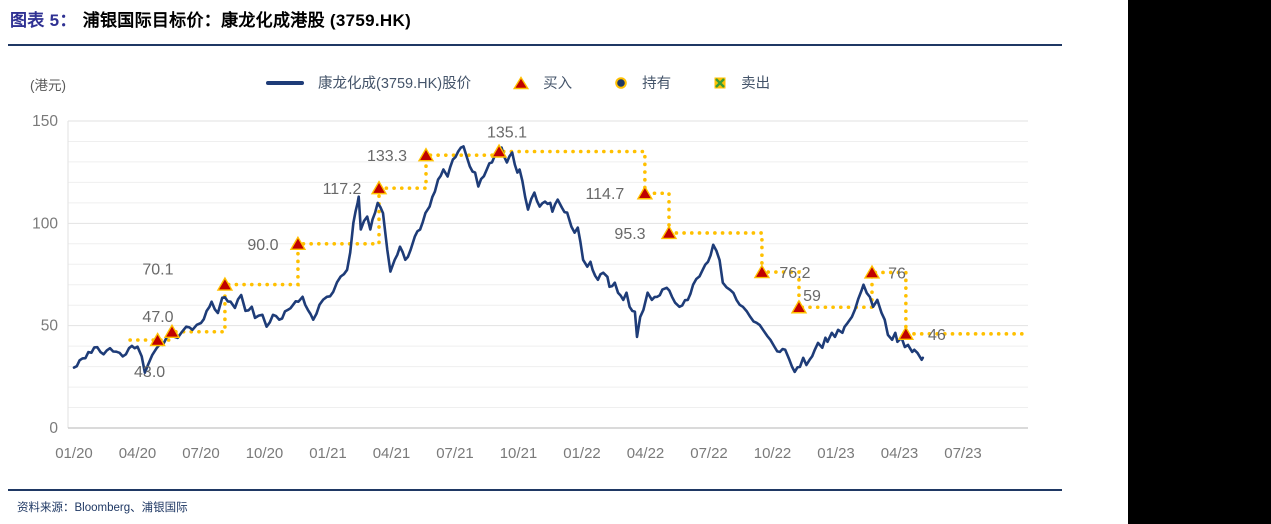 The height and width of the screenshot is (524, 1271). Describe the element at coordinates (201, 453) in the screenshot. I see `x-tick-label: 07/20` at that location.